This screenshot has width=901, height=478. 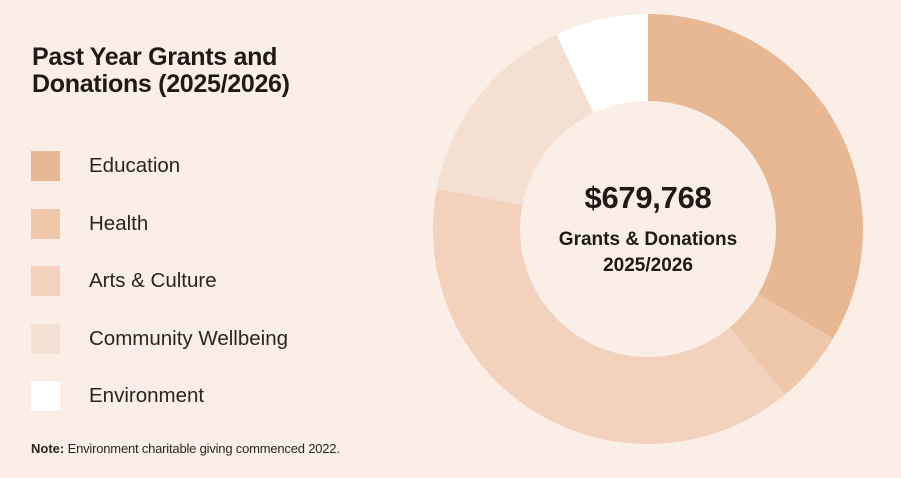 I want to click on legend-swatch-education, so click(x=45, y=166).